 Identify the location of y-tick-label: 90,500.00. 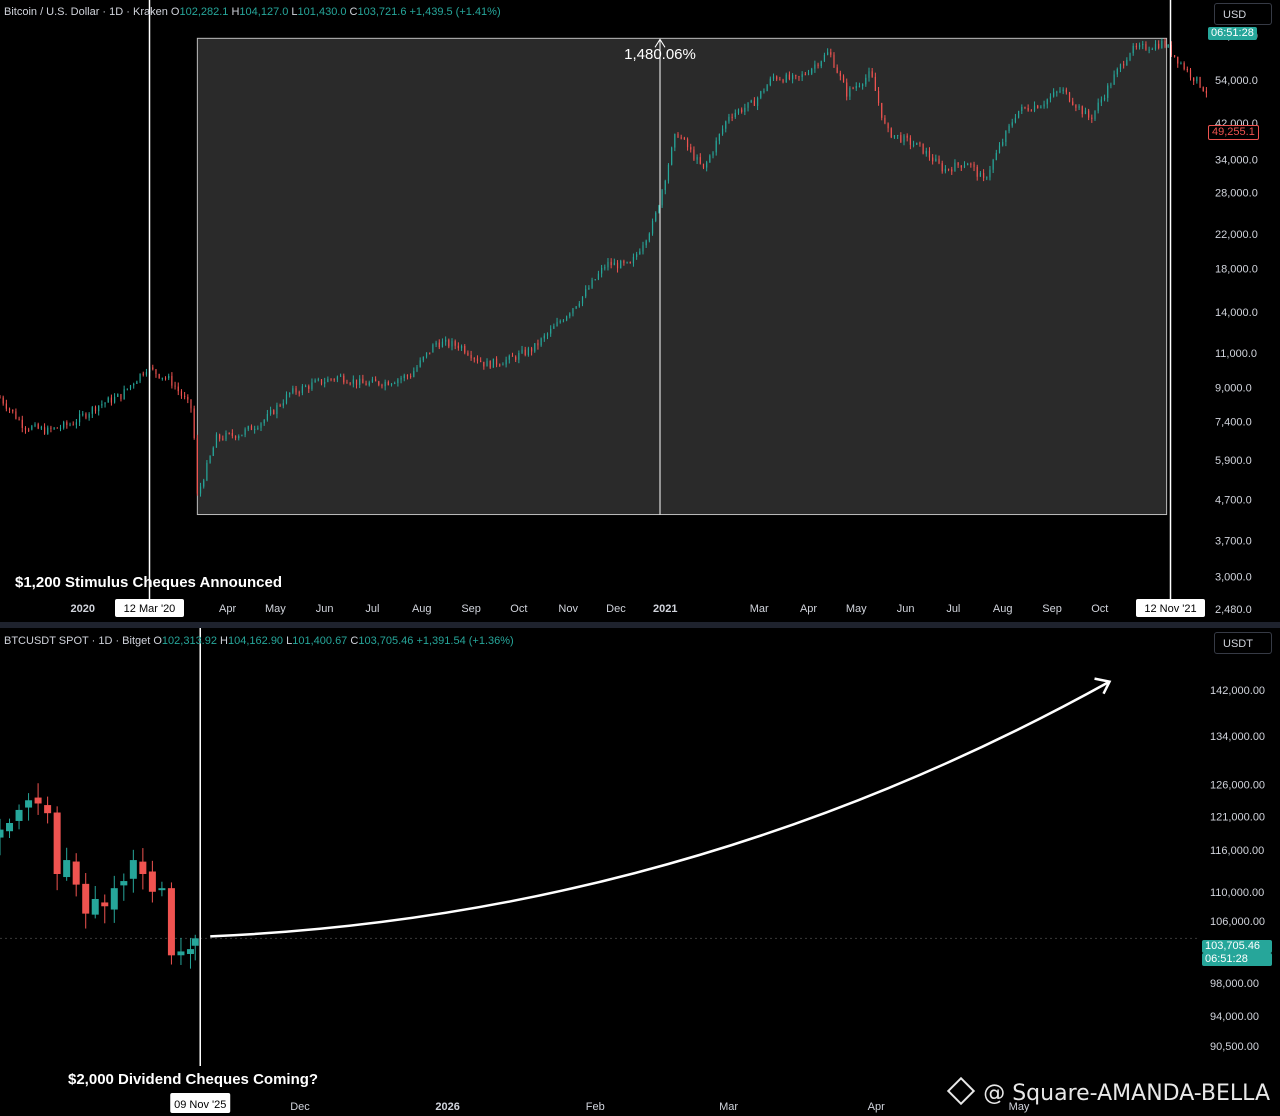
(1234, 1047).